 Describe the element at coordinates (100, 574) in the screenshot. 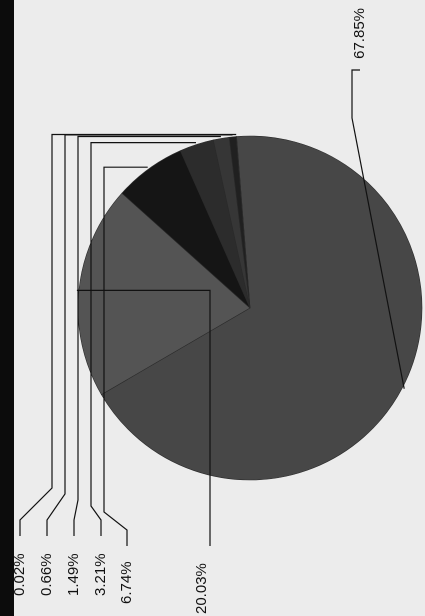

I see `slice-label-3: 3.21%` at that location.